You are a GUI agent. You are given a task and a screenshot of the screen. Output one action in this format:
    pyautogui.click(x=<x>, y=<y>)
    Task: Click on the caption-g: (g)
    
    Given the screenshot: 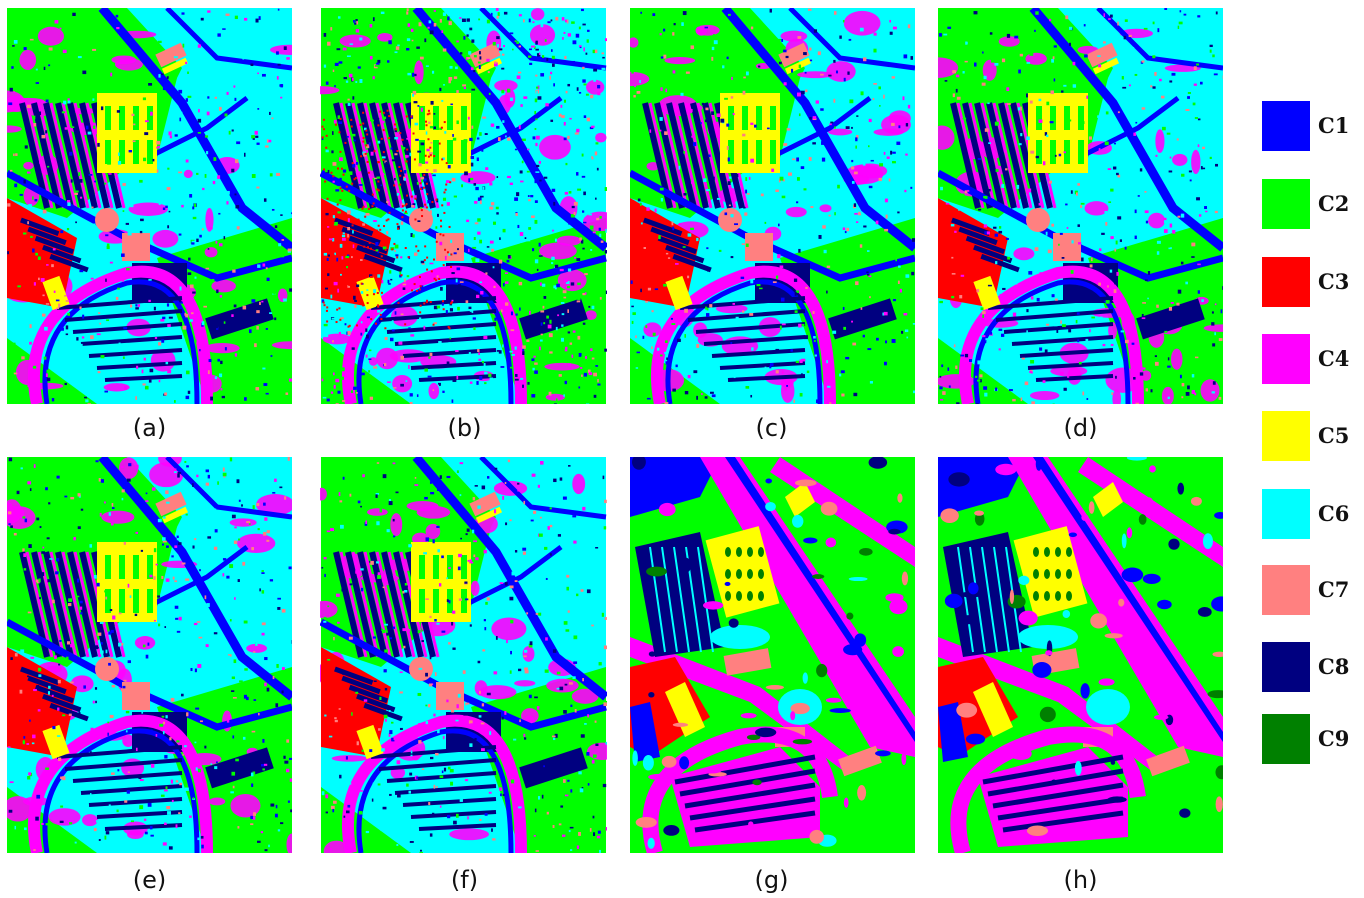 What is the action you would take?
    pyautogui.click(x=771, y=880)
    